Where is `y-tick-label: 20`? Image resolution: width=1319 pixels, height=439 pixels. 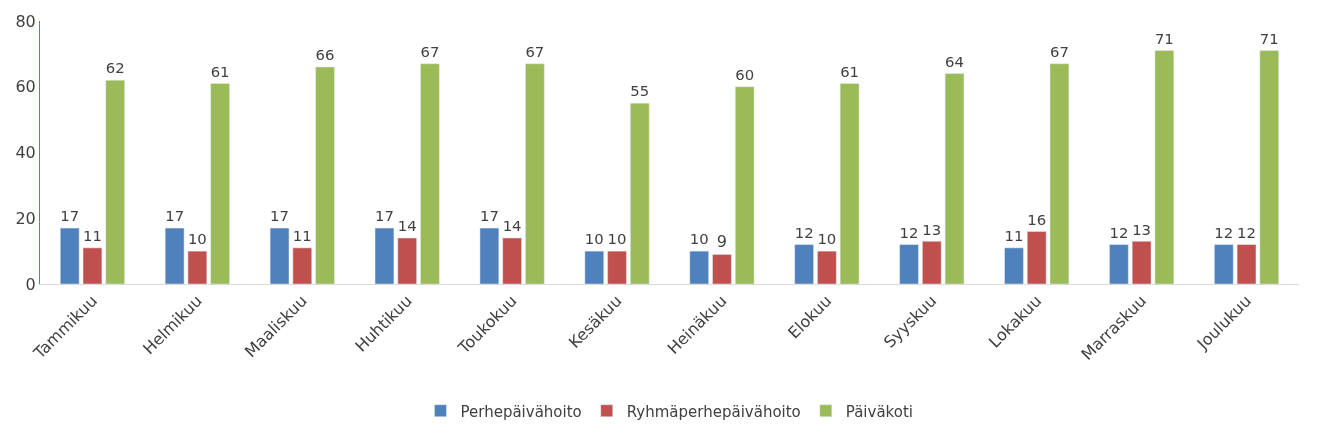 y-tick-label: 20 is located at coordinates (25, 218).